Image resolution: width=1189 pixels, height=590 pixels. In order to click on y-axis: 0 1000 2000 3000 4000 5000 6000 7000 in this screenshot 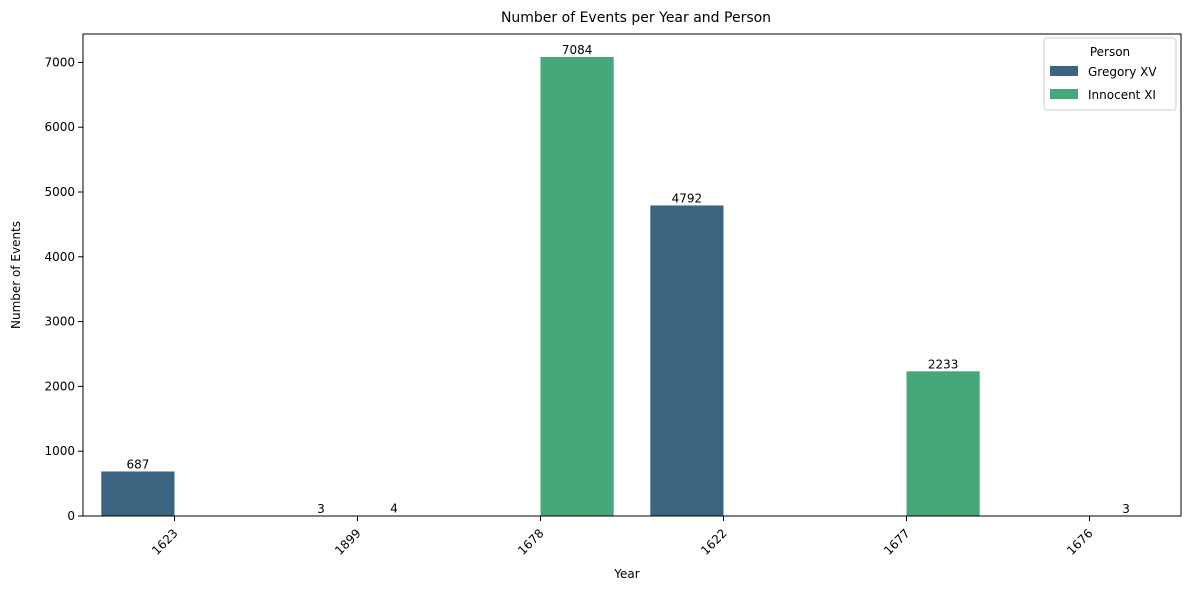, I will do `click(63, 289)`.